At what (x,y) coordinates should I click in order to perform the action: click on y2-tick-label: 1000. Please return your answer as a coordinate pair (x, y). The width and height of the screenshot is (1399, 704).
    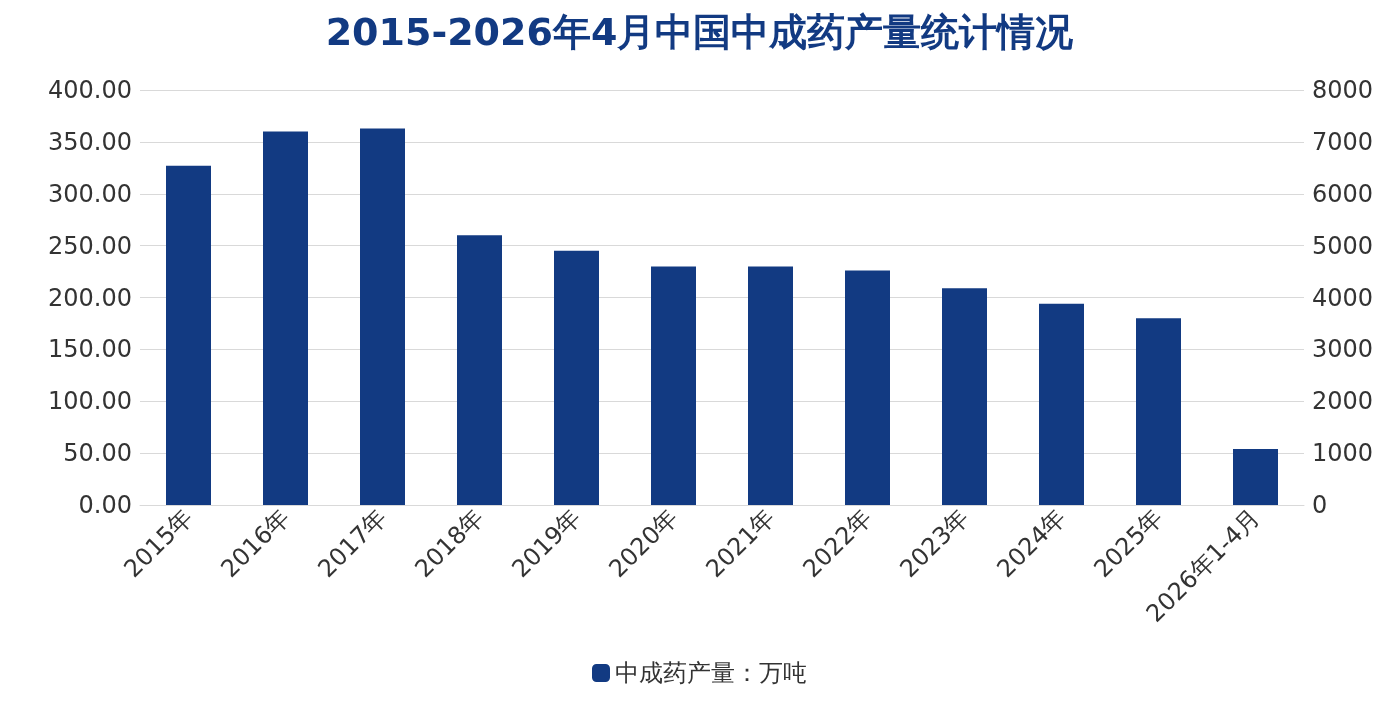
    Looking at the image, I should click on (1343, 453).